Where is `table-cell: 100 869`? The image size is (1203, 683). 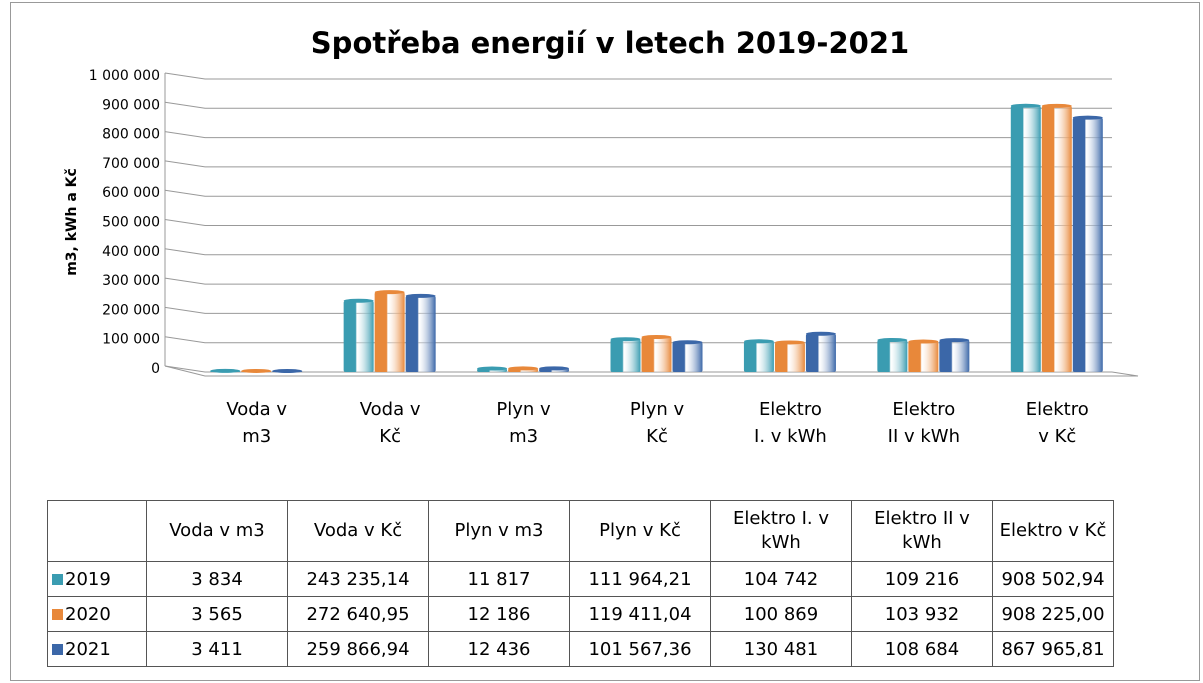 table-cell: 100 869 is located at coordinates (781, 614).